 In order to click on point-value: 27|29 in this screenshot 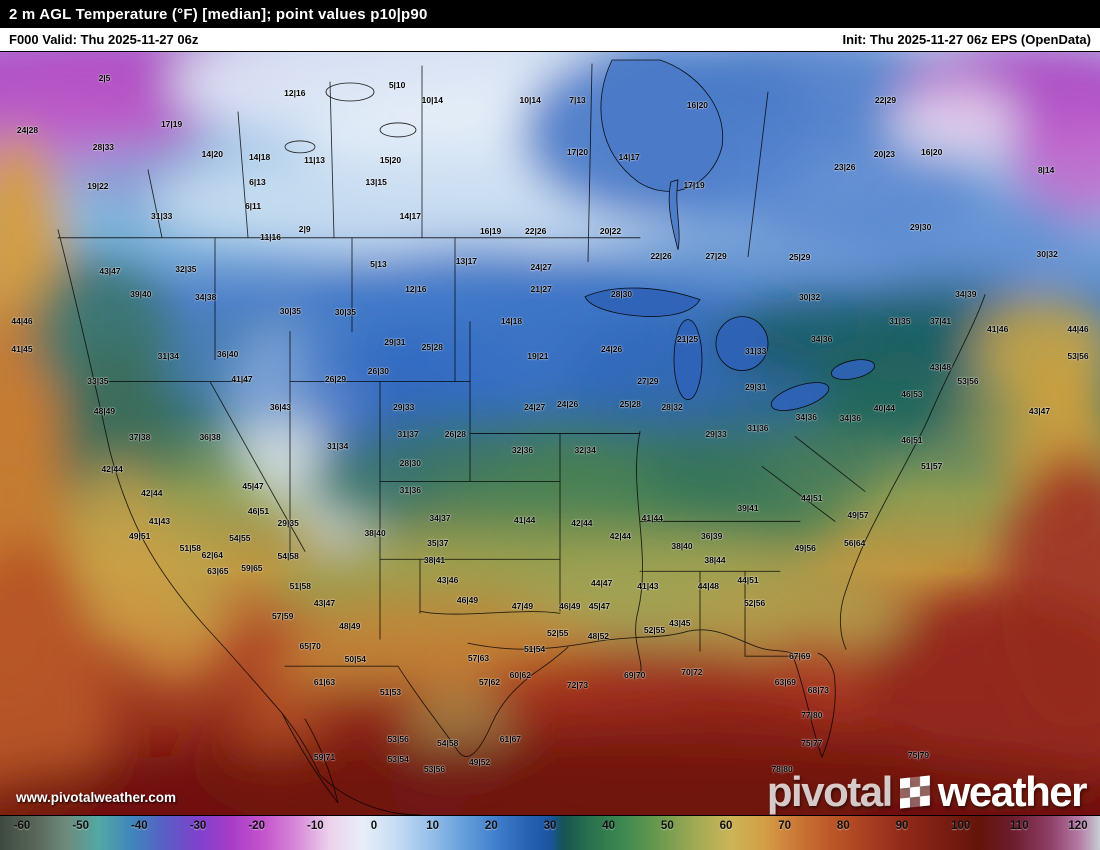, I will do `click(648, 380)`.